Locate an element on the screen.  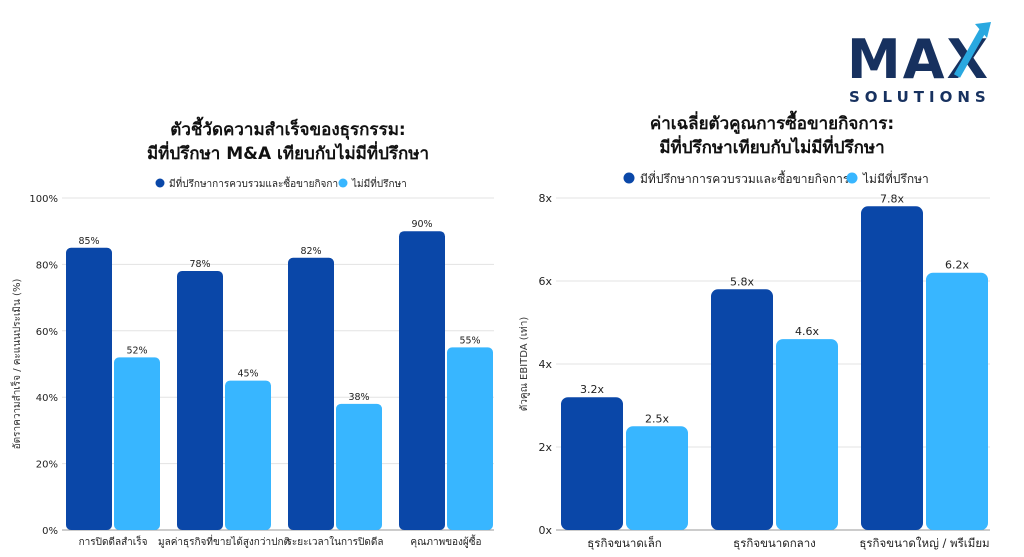
logo-arrowhead-icon is located at coordinates (983, 30).